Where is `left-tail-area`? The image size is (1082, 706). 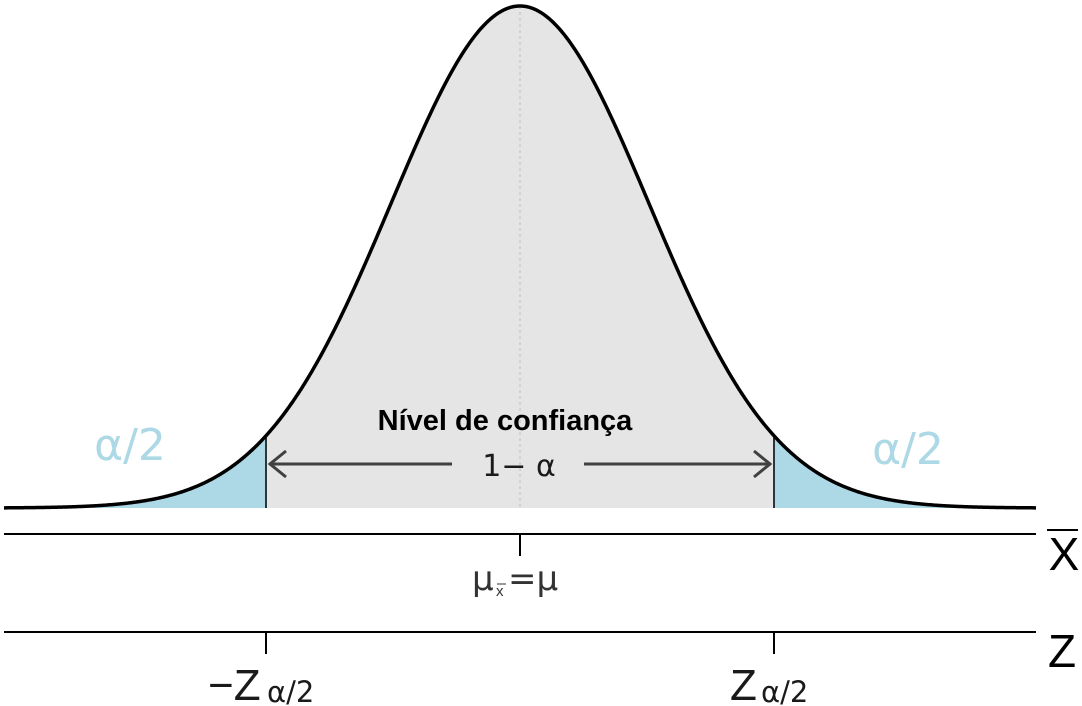 left-tail-area is located at coordinates (136, 471).